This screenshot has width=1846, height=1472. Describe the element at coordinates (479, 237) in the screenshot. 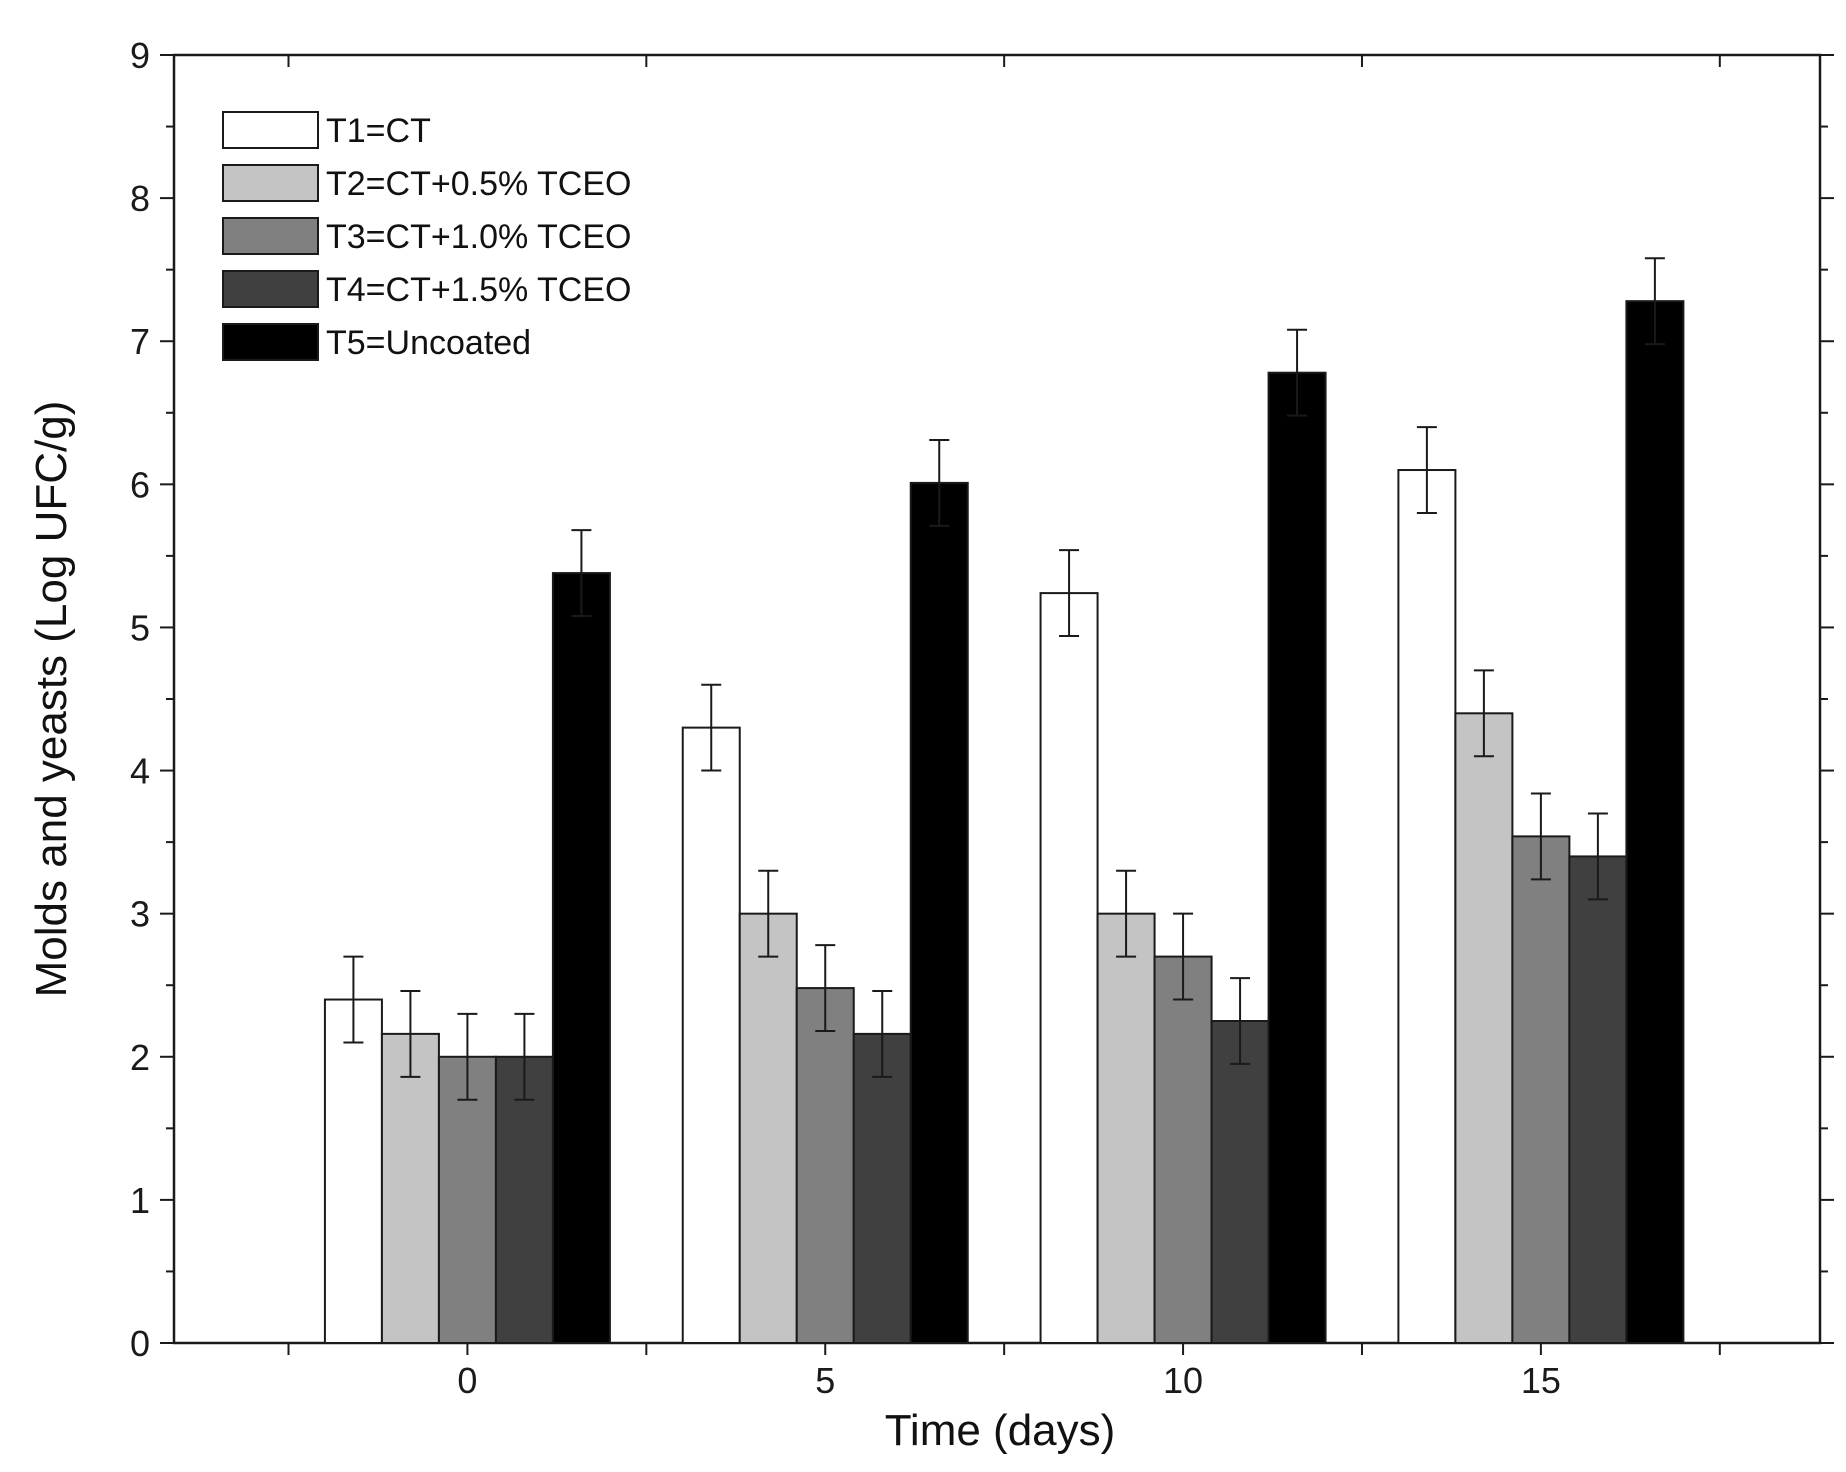

I see `legend-label: T3=CT+1.0% TCEO` at that location.